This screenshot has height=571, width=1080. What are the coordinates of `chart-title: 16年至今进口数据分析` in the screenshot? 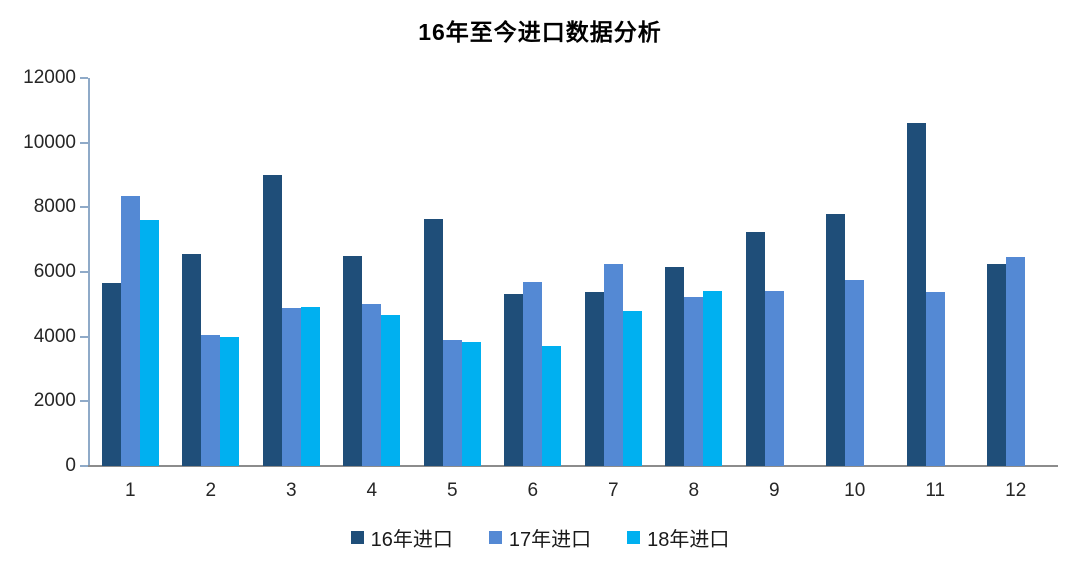 It's located at (540, 32).